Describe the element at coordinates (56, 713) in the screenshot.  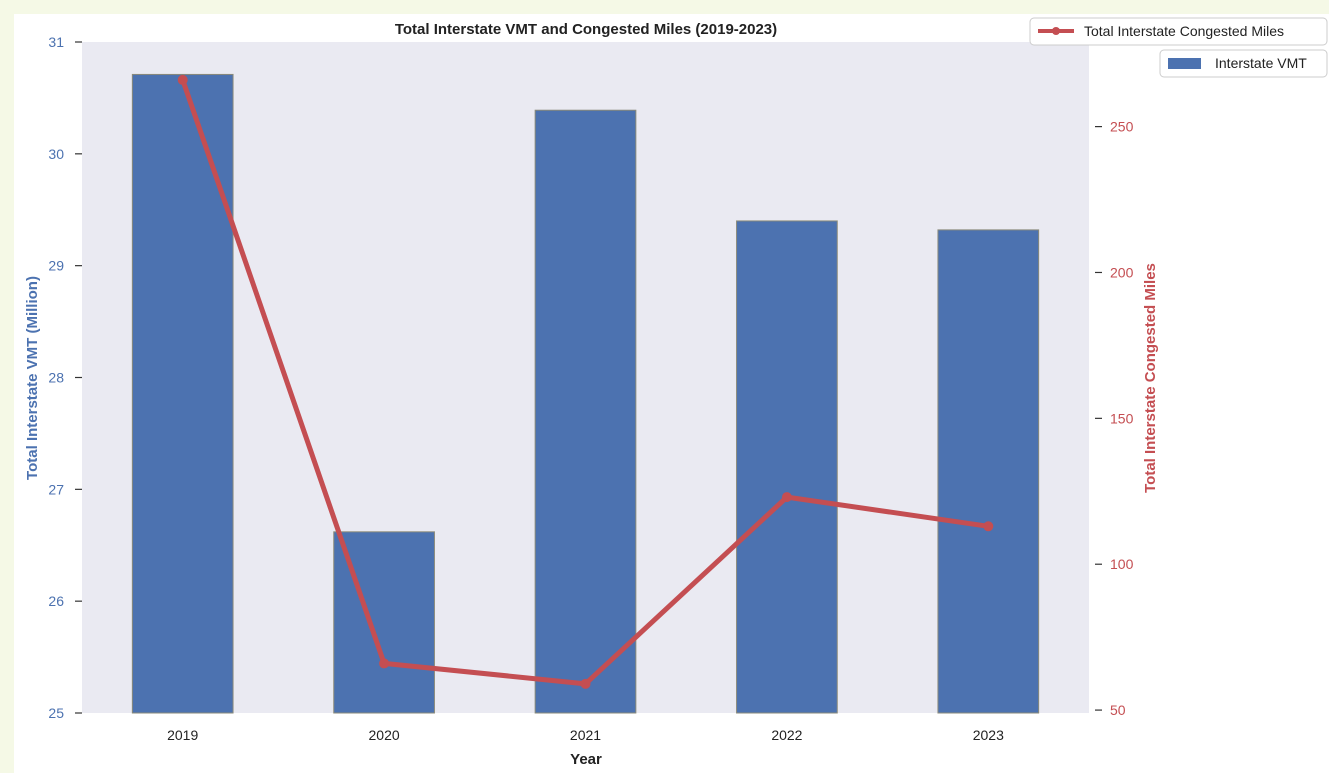
I see `y-left-tick-label: 25` at that location.